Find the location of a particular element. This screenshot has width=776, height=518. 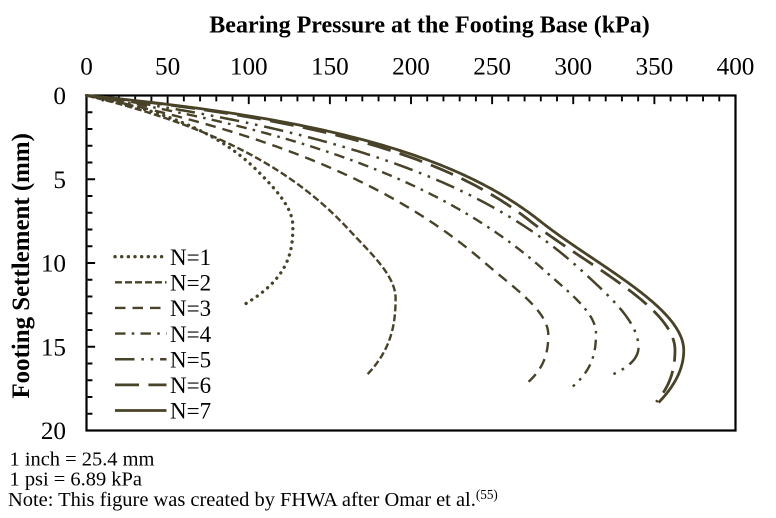

svg-text: 1 psi = 6.89 kPa is located at coordinates (76, 480).